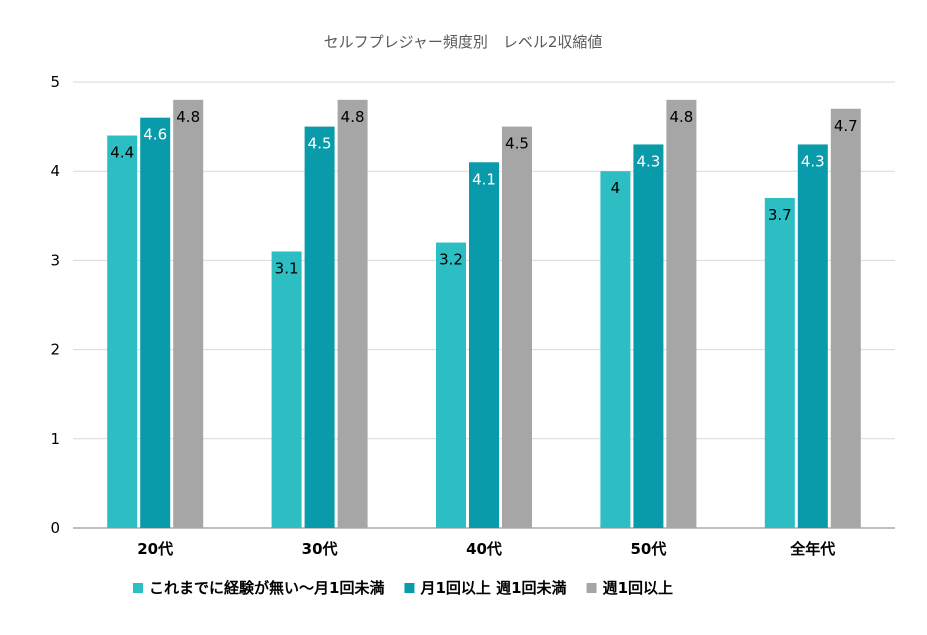  I want to click on data-label: 3.7, so click(780, 215).